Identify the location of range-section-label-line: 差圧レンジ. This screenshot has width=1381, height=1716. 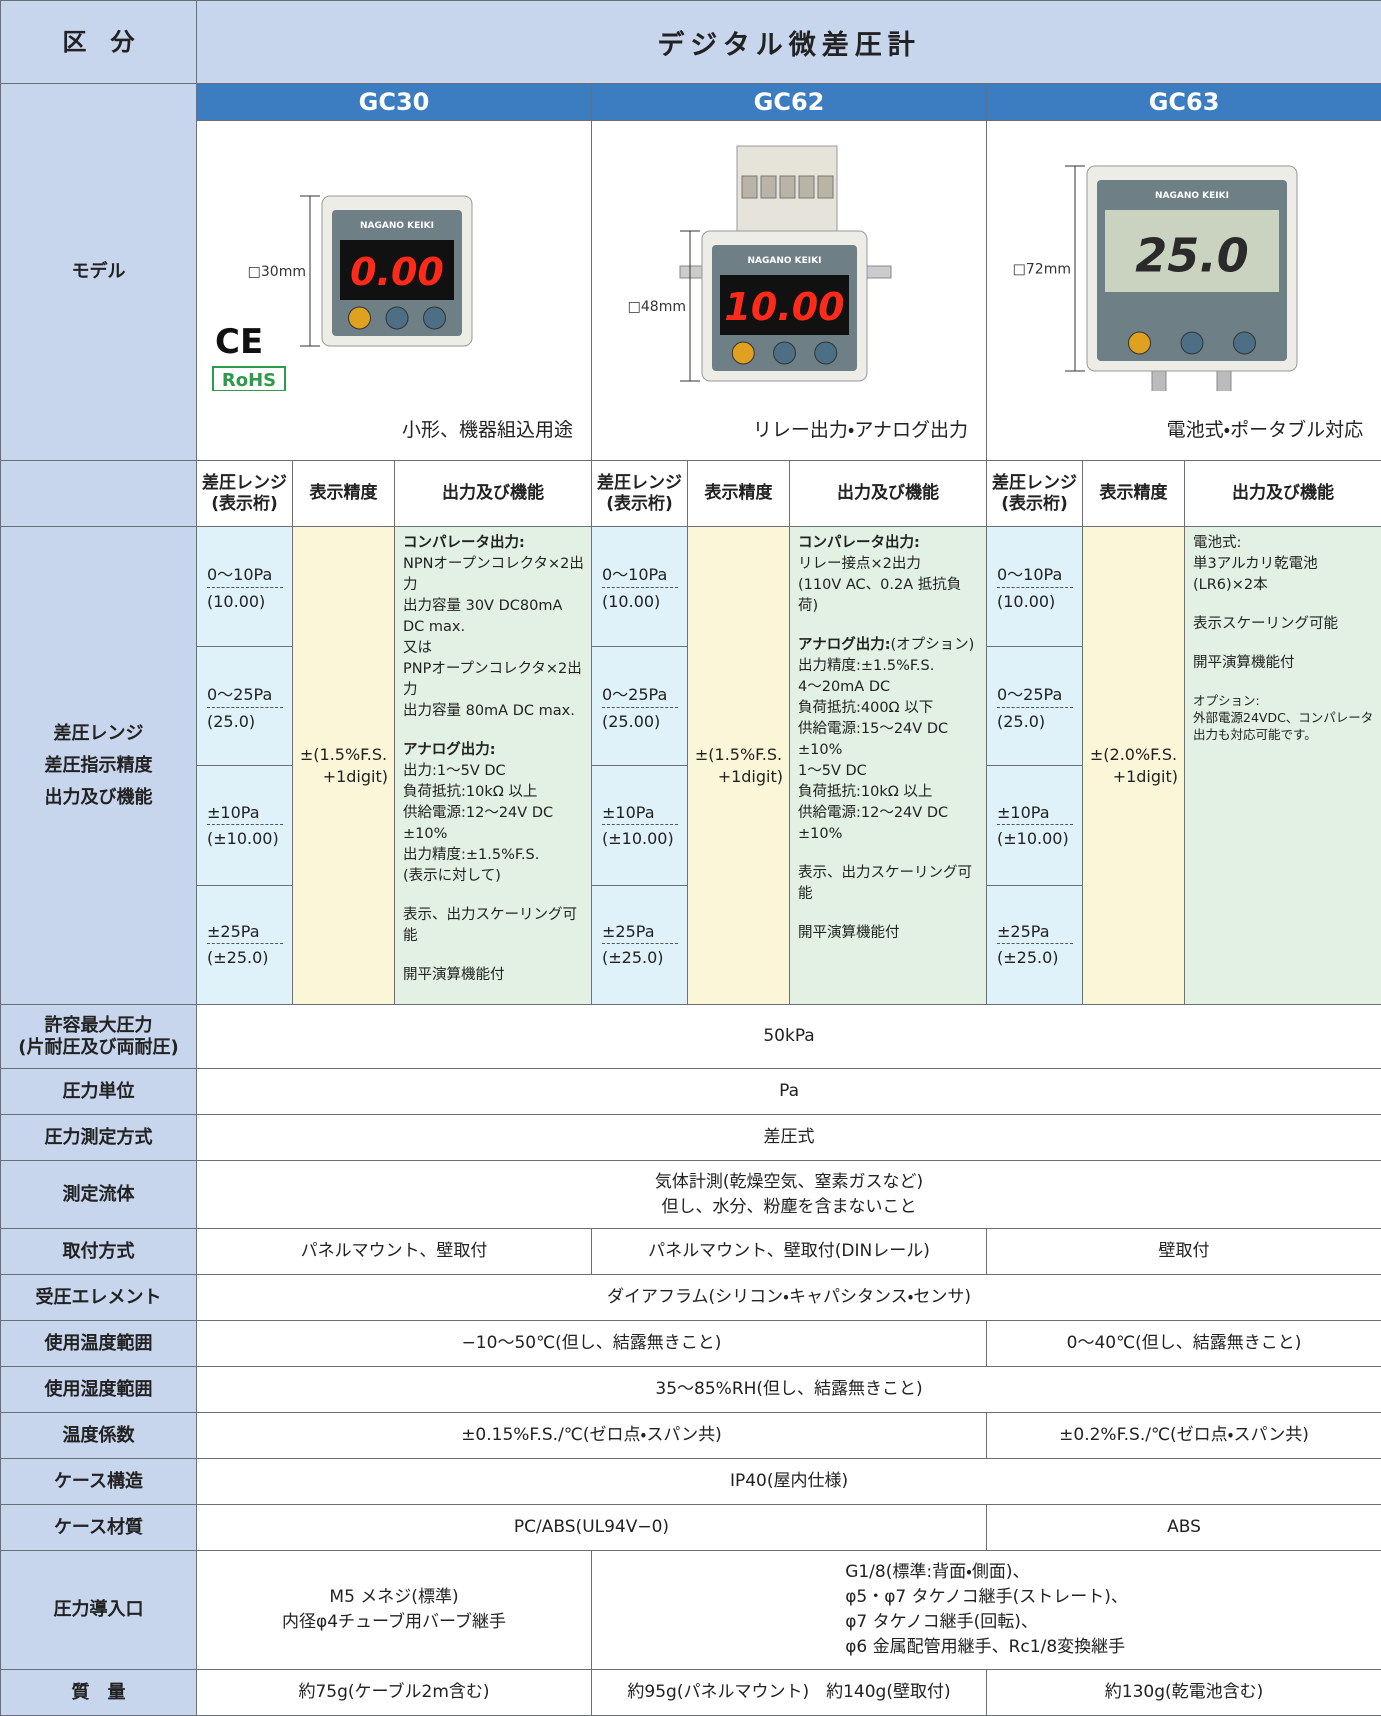
(98, 734).